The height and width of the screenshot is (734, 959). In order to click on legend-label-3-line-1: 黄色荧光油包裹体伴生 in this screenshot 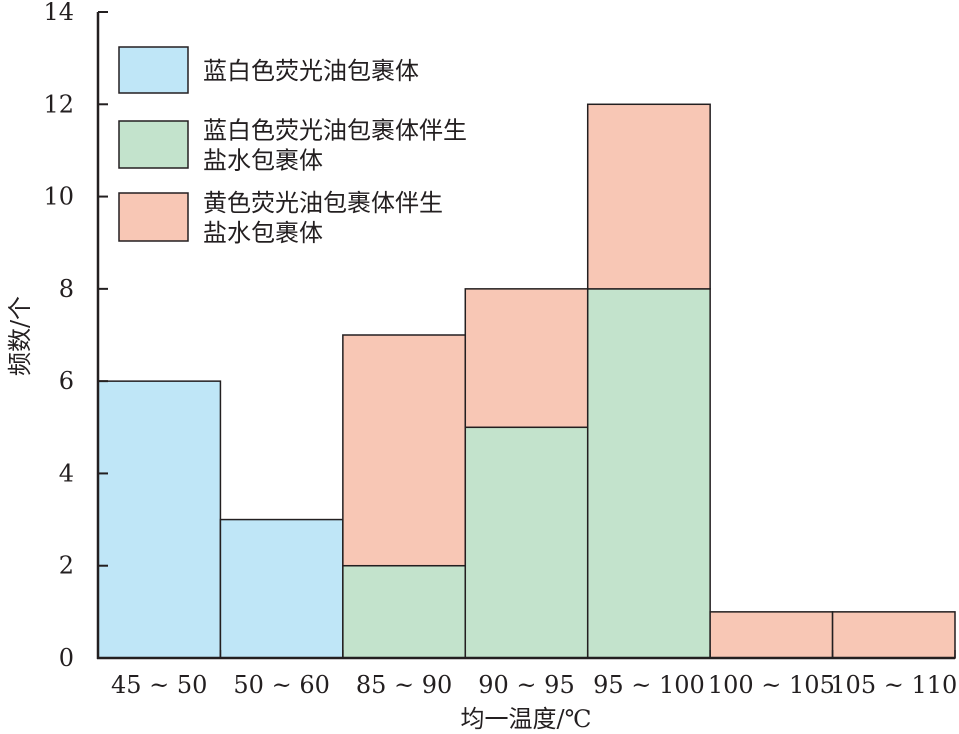, I will do `click(323, 203)`.